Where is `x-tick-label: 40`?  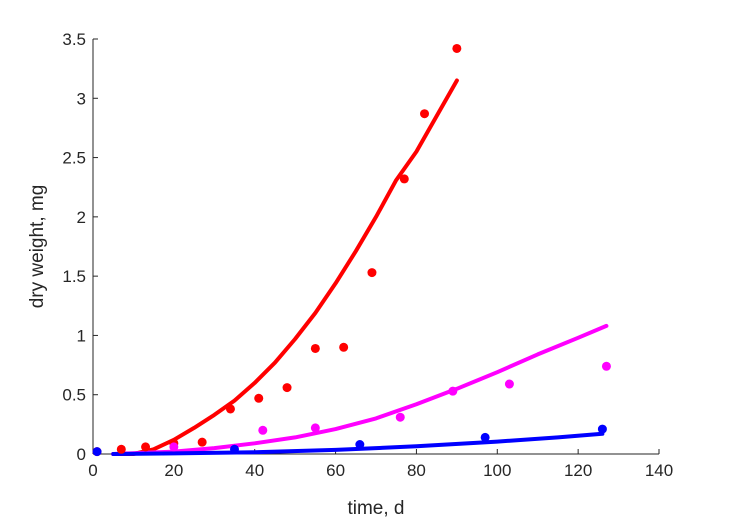 x-tick-label: 40 is located at coordinates (254, 470).